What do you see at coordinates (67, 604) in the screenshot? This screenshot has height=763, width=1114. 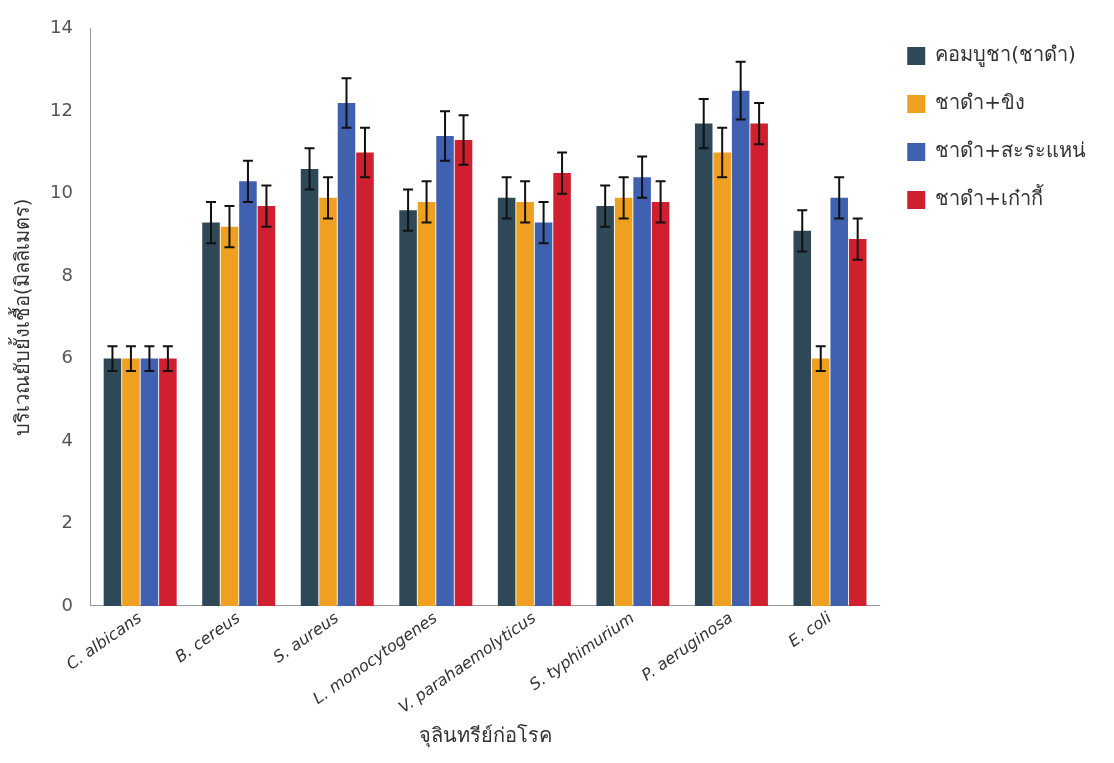 I see `y-tick-label: 0` at bounding box center [67, 604].